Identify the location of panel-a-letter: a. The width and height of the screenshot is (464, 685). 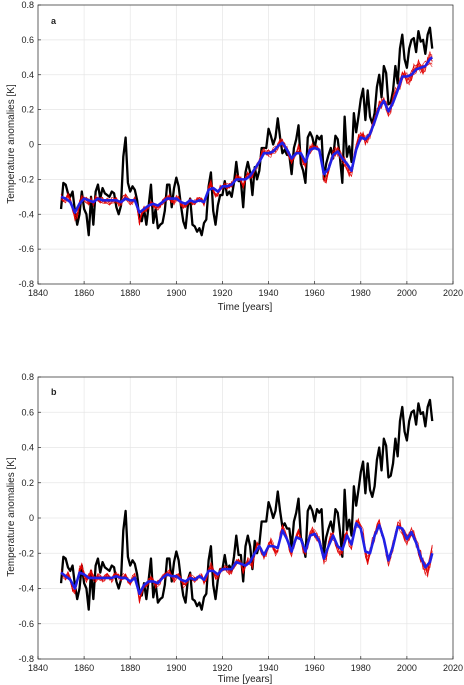
(54, 21).